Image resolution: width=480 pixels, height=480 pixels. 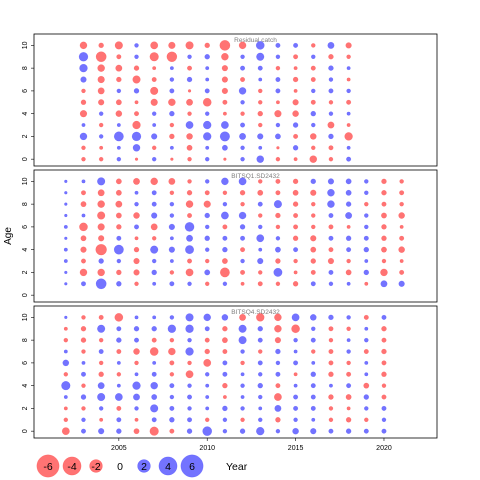 What do you see at coordinates (25, 295) in the screenshot?
I see `y-tick-label: 0` at bounding box center [25, 295].